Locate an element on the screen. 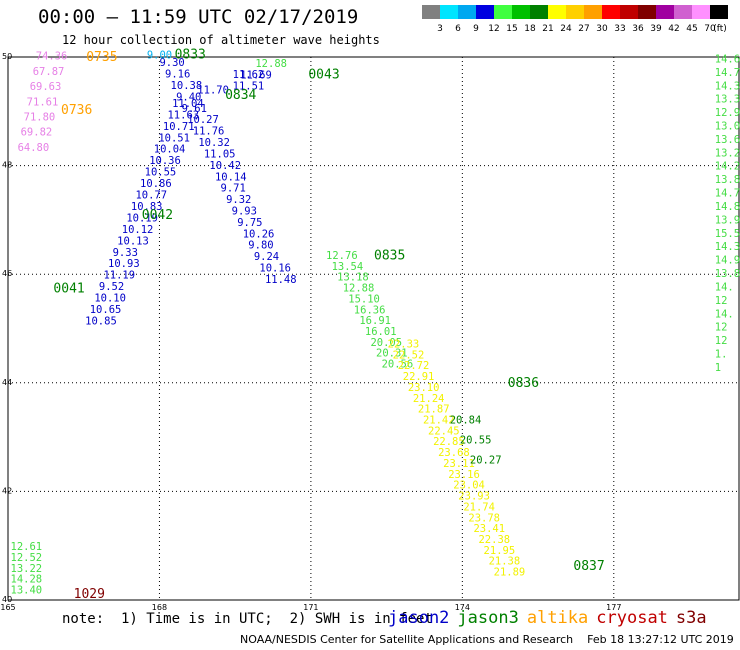  wave-height-value: 12.61 is located at coordinates (27, 547).